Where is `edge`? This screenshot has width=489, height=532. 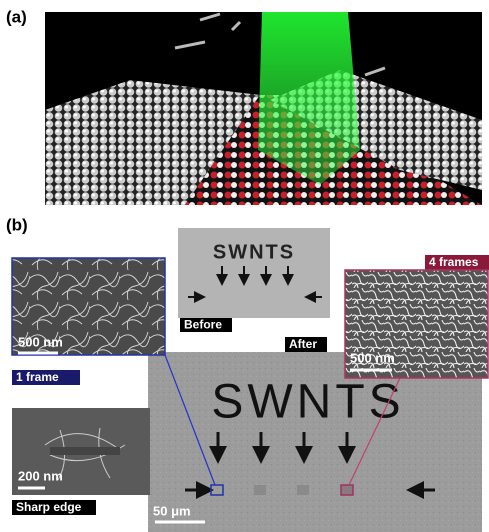 edge is located at coordinates (85, 451).